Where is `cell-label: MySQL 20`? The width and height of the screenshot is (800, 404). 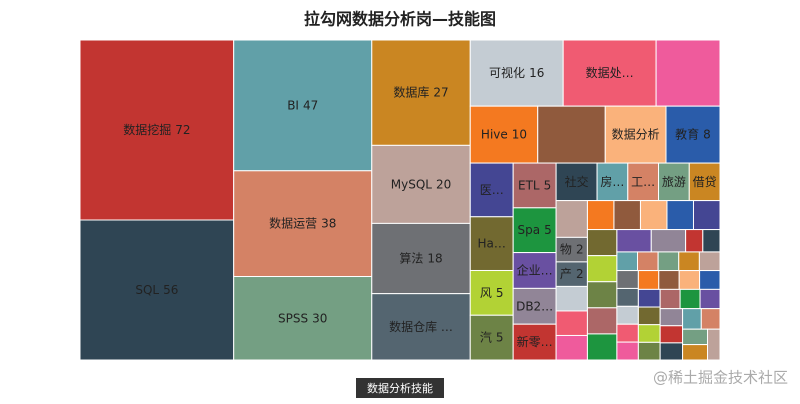
cell-label: MySQL 20 is located at coordinates (421, 184).